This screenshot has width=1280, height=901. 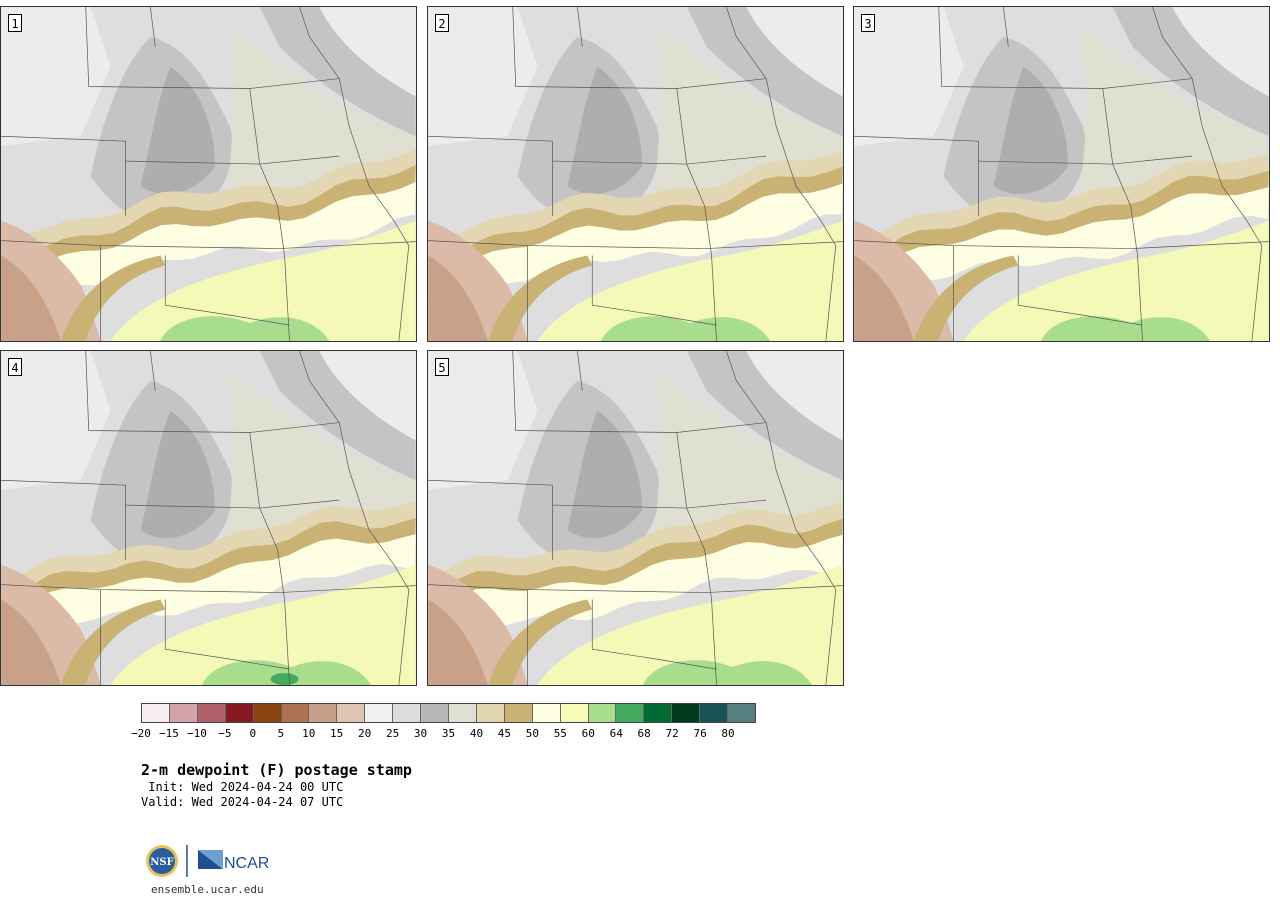 I want to click on panel-number-label: 5, so click(x=442, y=367).